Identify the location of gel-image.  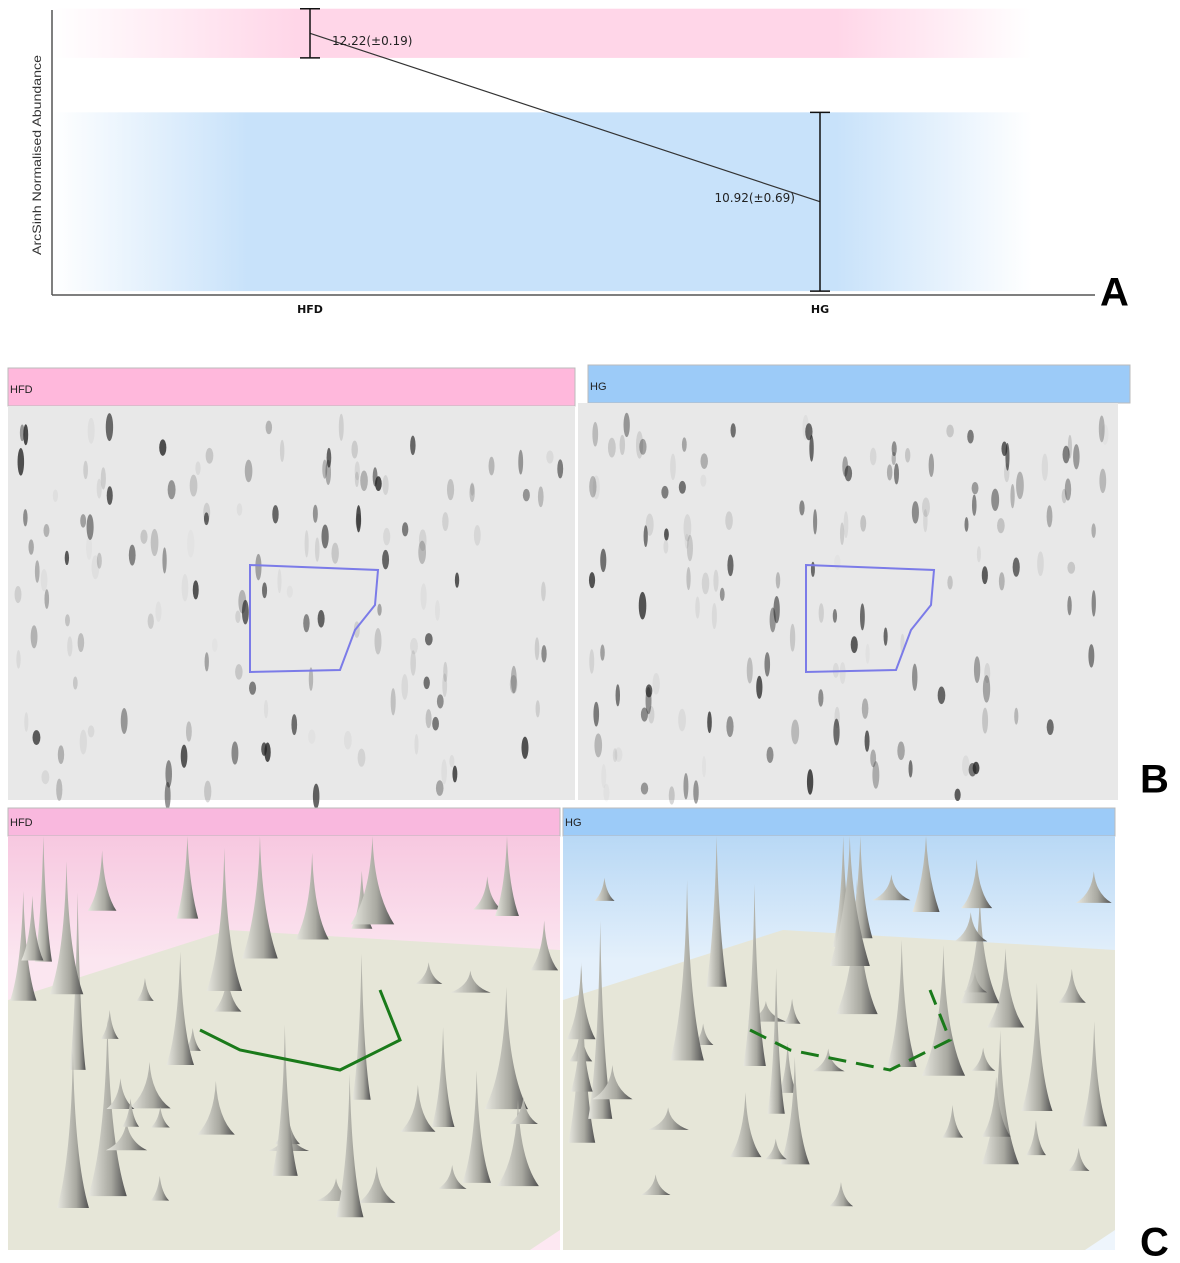
(848, 601).